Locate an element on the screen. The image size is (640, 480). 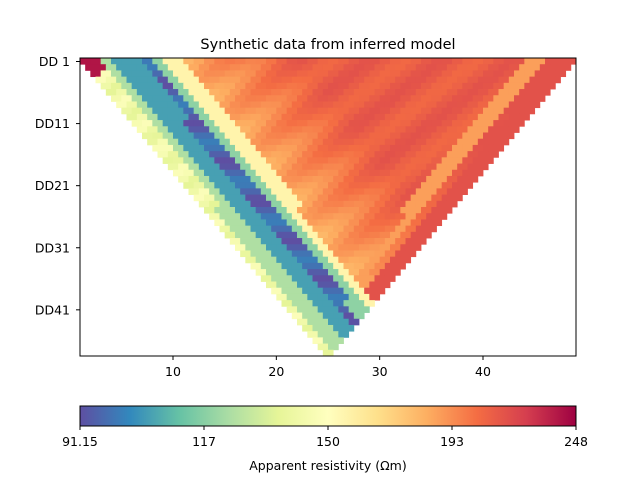
colorbar-ticks: 91.15 117 150 193 248 is located at coordinates (325, 437).